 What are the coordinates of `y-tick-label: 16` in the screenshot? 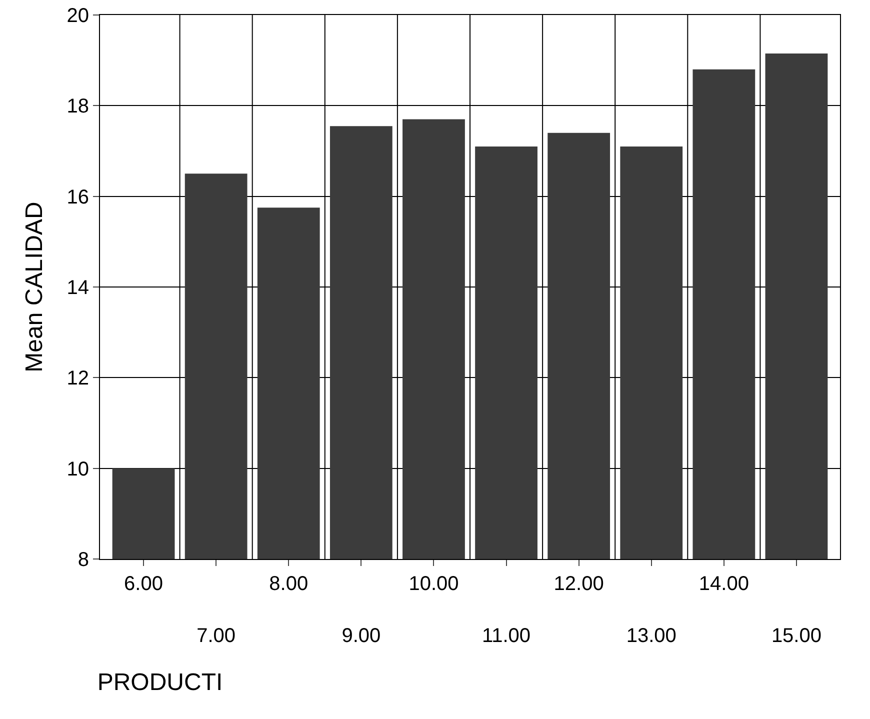 It's located at (77, 197).